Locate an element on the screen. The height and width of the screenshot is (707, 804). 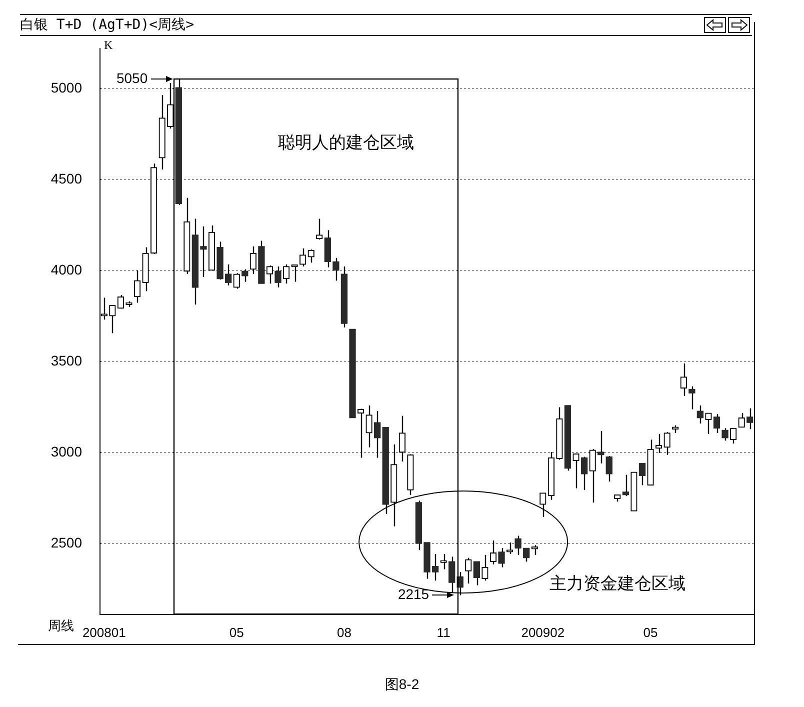
annotation: 聪明人的建仓区域 is located at coordinates (346, 143).